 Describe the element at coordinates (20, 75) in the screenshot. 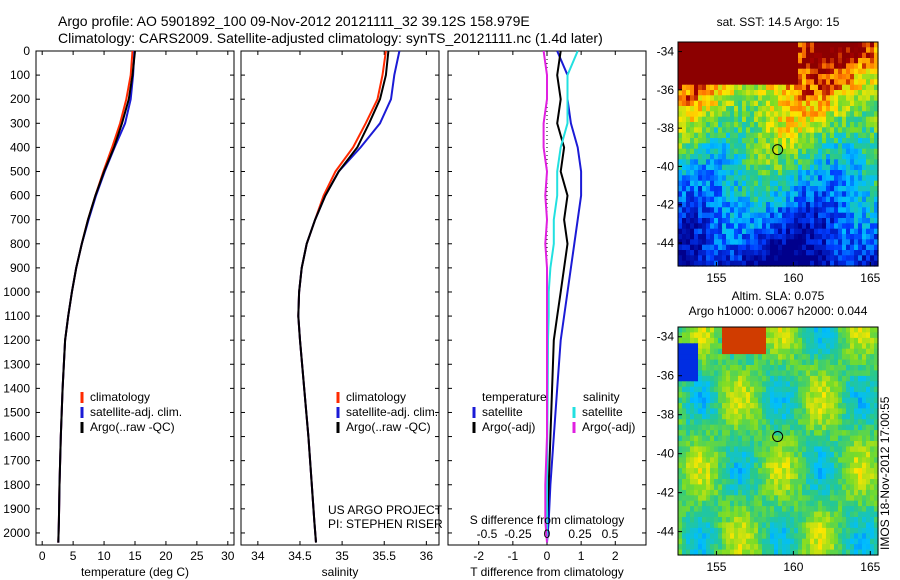

I see `y-tick-label: 100` at that location.